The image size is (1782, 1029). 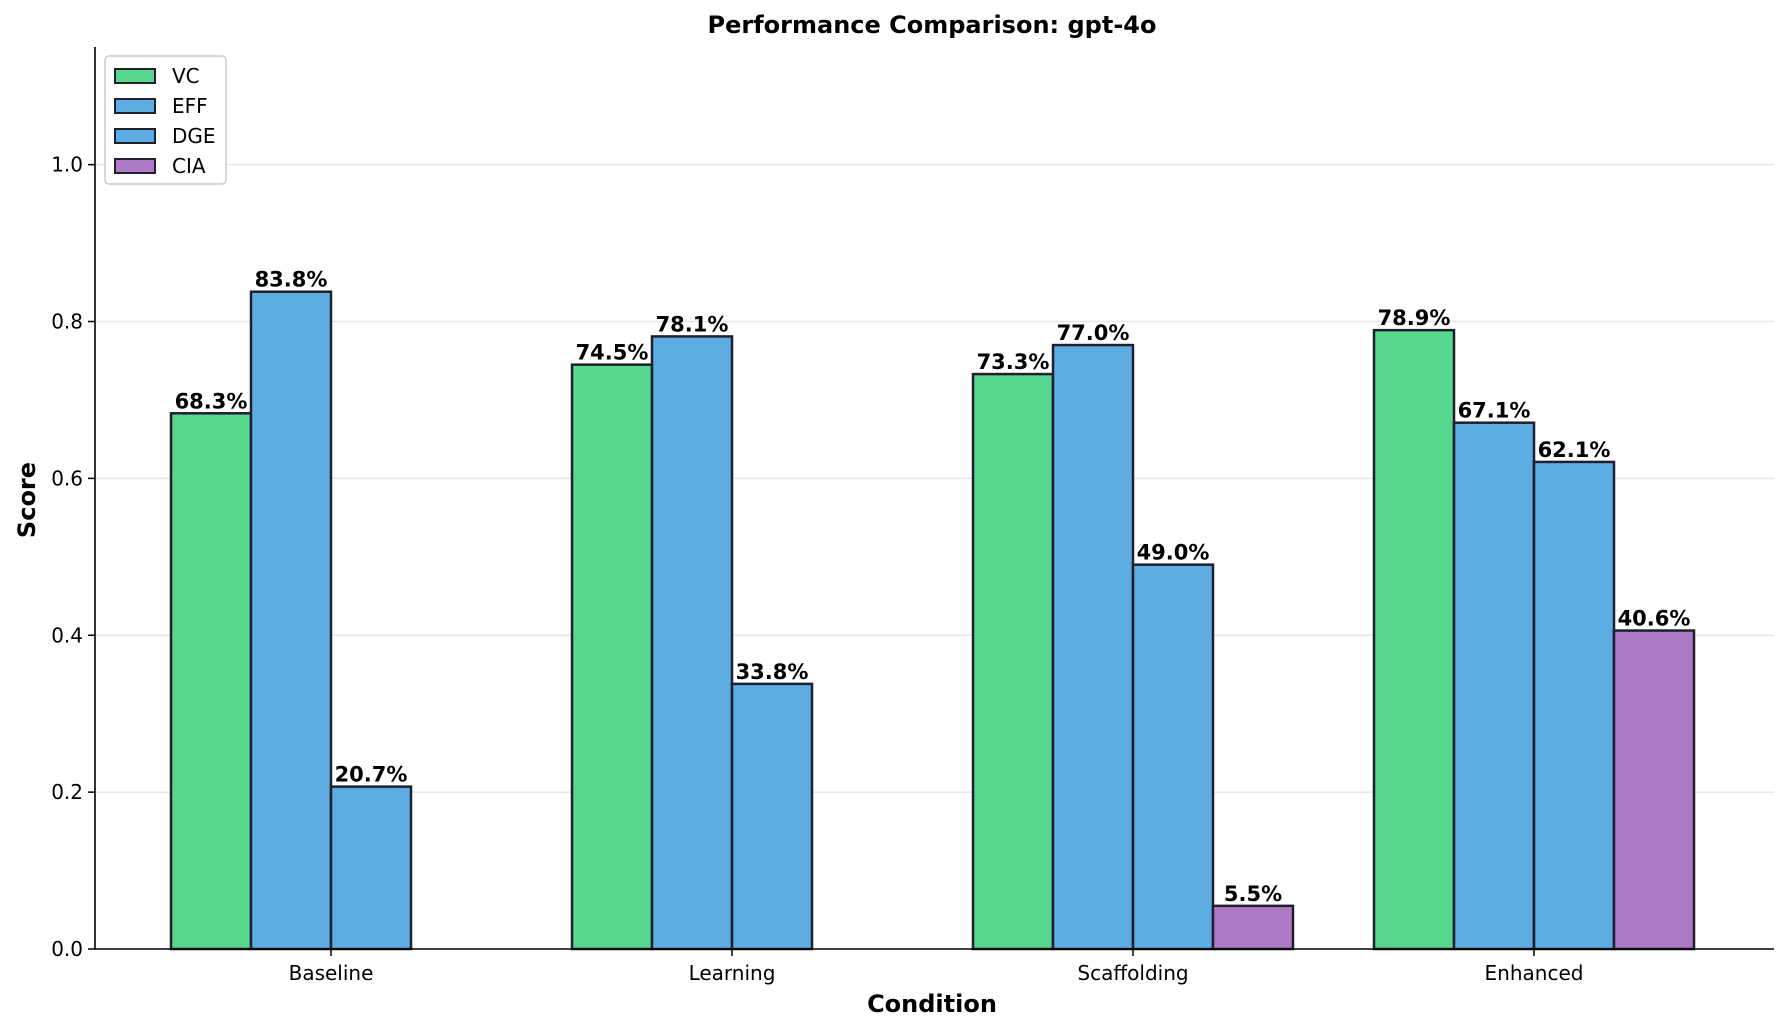 What do you see at coordinates (67, 165) in the screenshot?
I see `y-tick-label: 1.0` at bounding box center [67, 165].